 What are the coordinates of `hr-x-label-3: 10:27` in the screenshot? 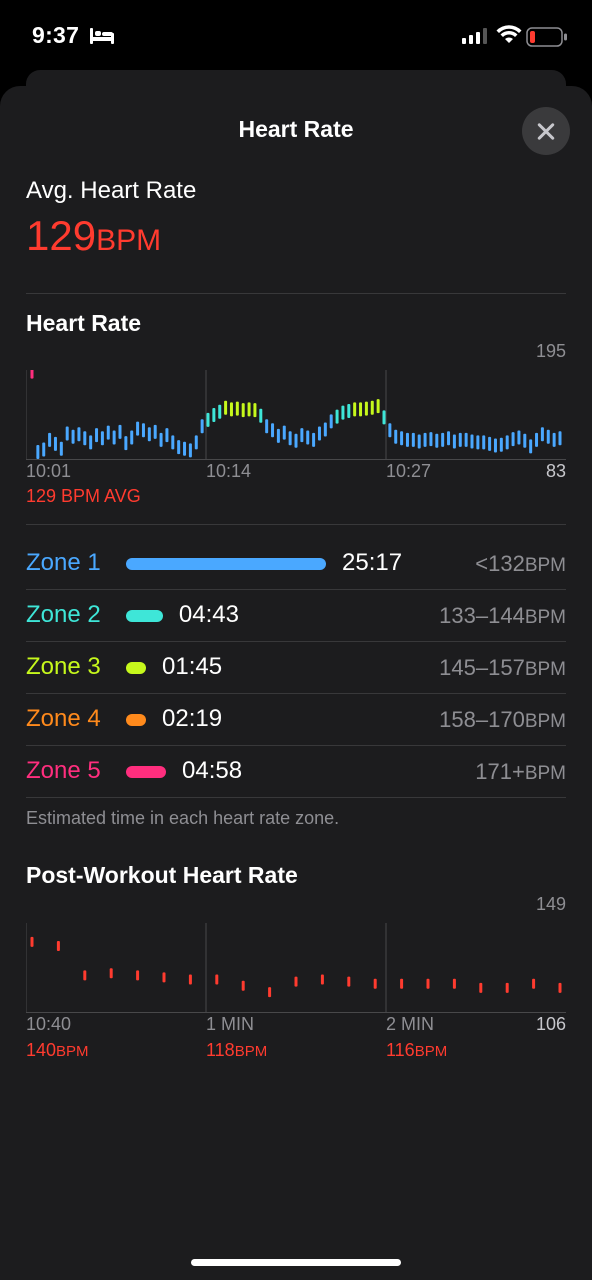 It's located at (409, 471).